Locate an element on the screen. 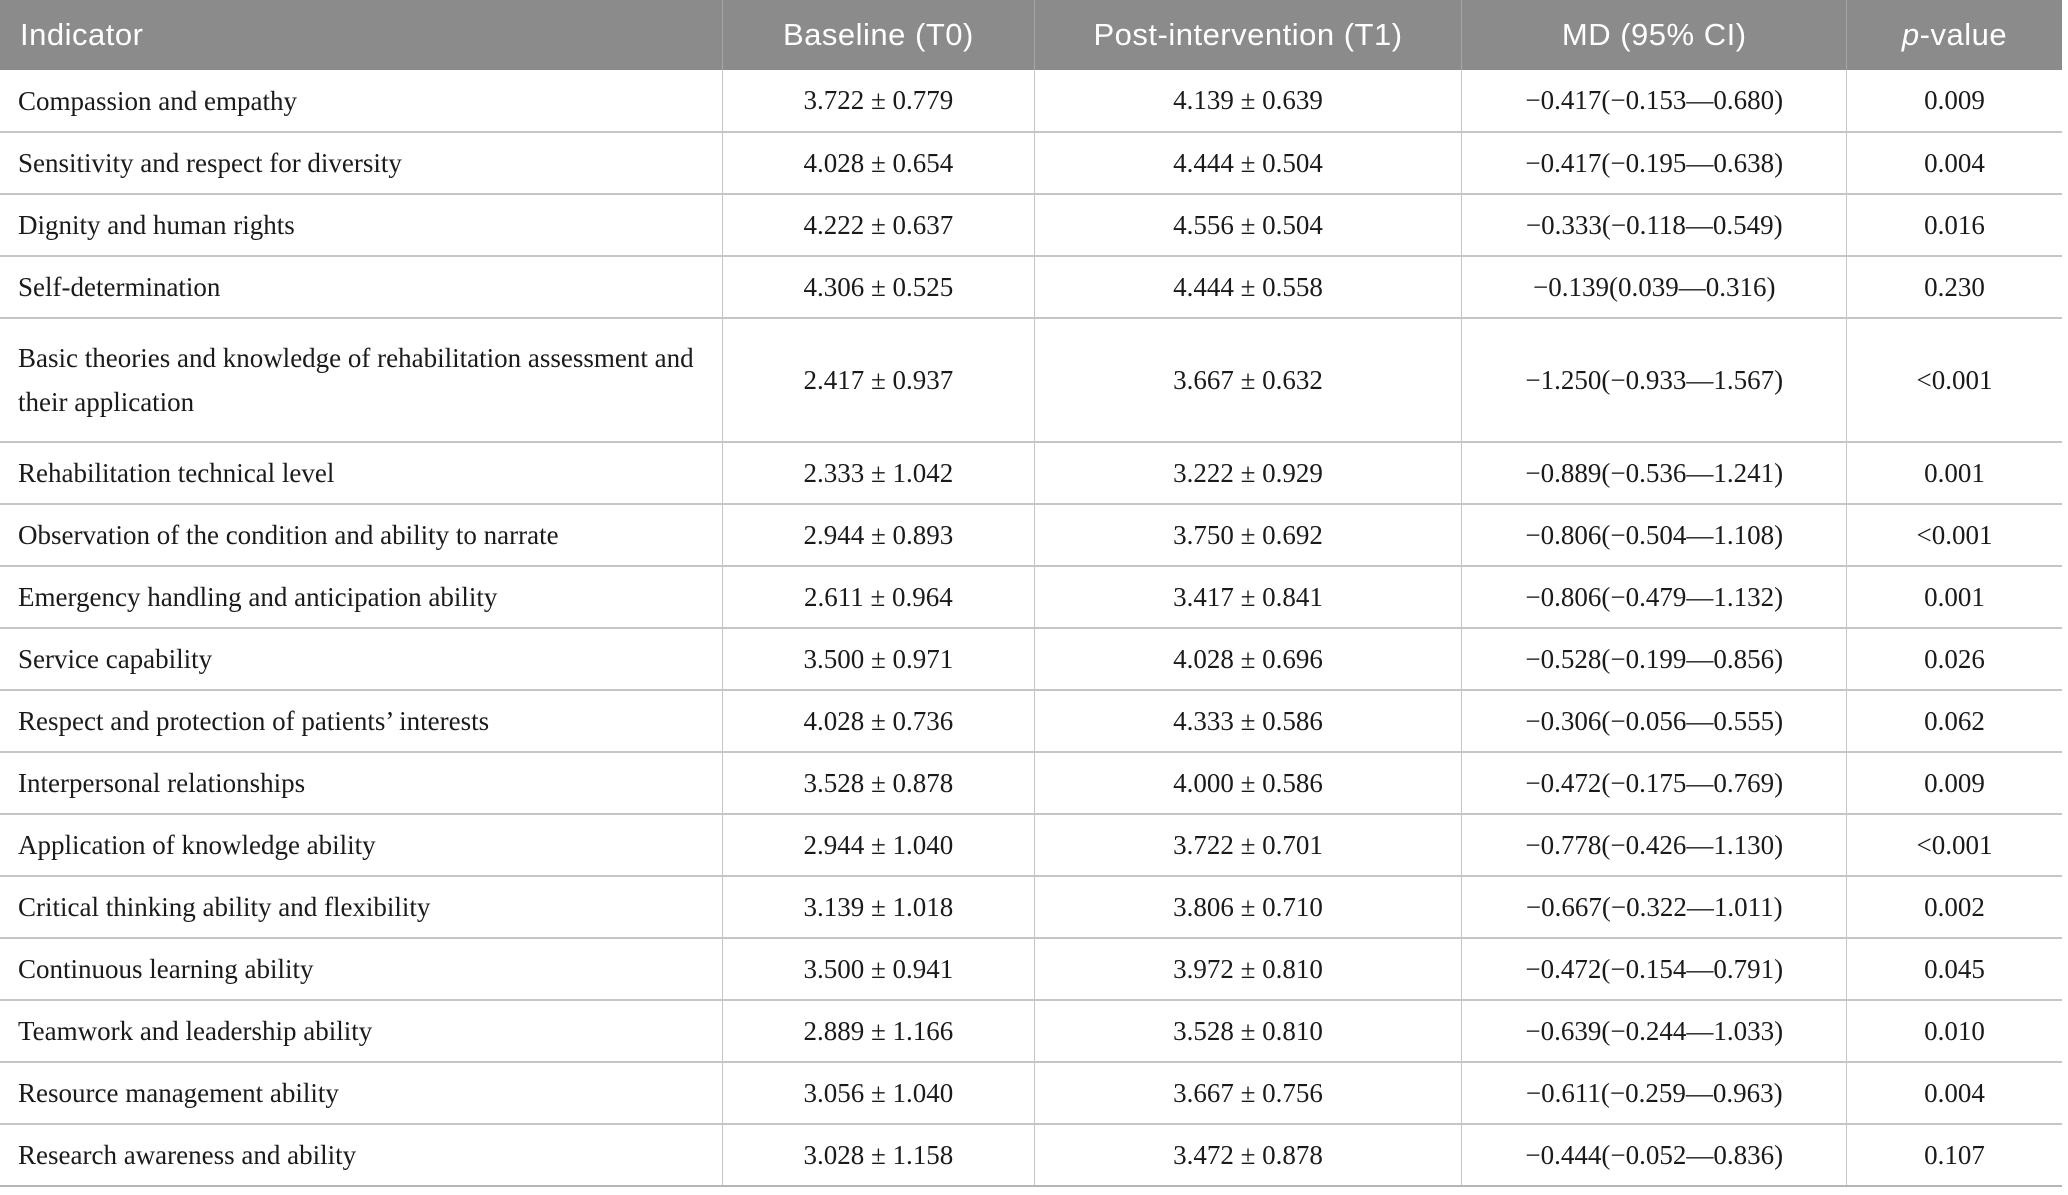  post-intervention-cell: 3.417 ± 0.841 is located at coordinates (1247, 596).